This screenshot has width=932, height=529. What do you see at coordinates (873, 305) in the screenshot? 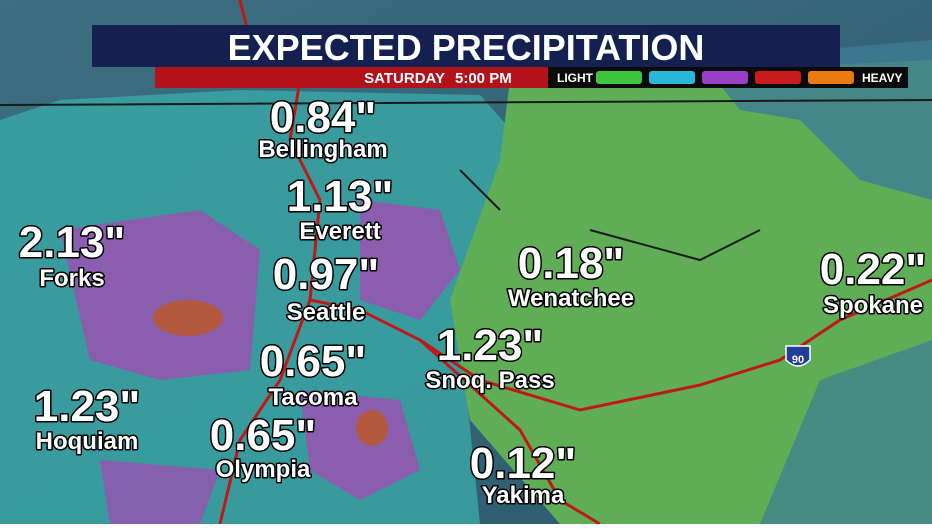
I see `city-name: Spokane` at bounding box center [873, 305].